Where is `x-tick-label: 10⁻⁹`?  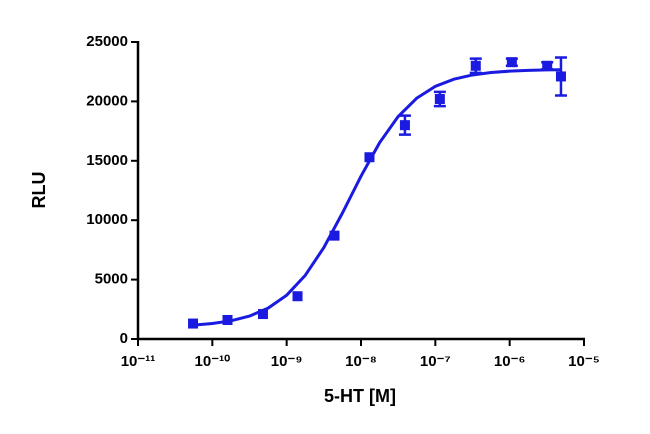
x-tick-label: 10⁻⁹ is located at coordinates (287, 361).